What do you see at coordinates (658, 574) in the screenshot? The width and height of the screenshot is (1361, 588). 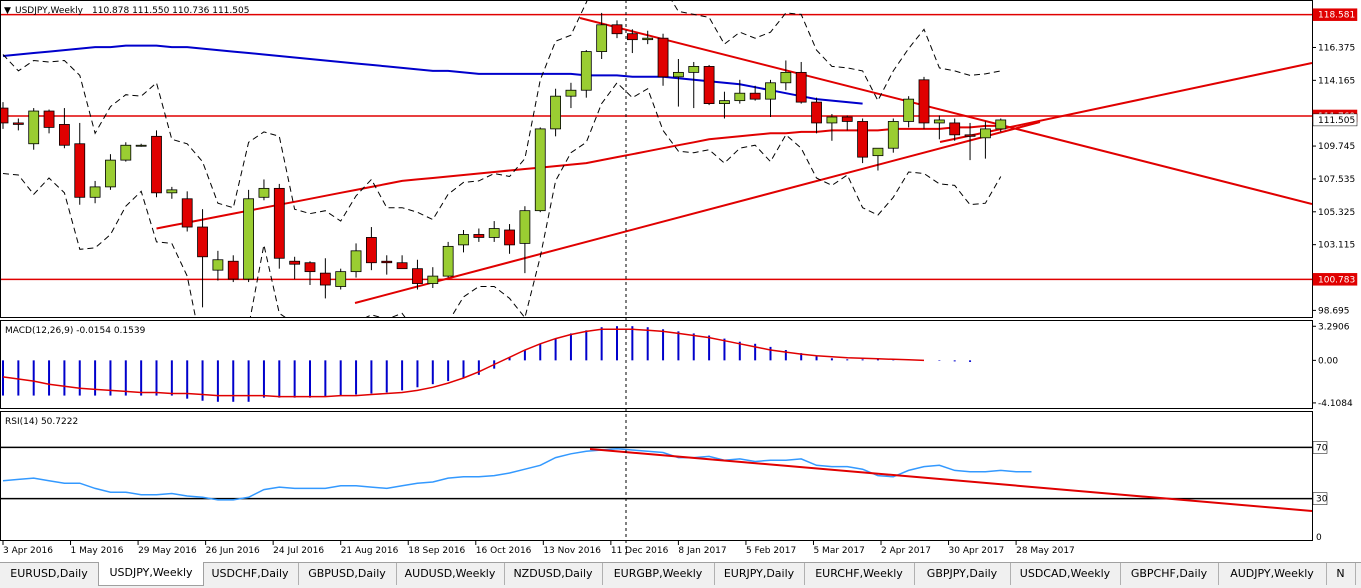 I see `tab-eurgbp-weekly: EURGBP,Weekly` at bounding box center [658, 574].